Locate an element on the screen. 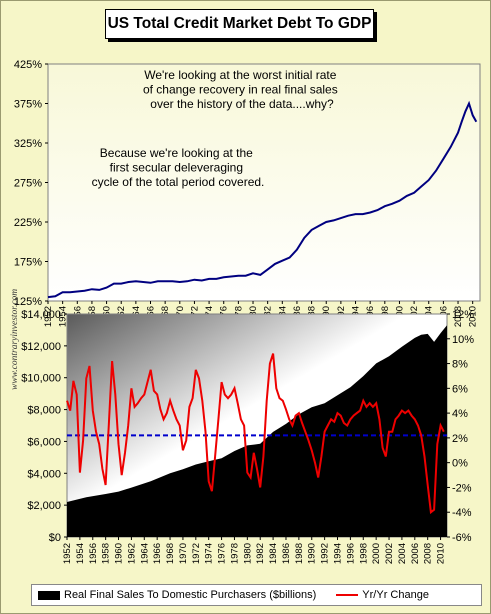 The image size is (491, 614). right-ytick-label: -2% is located at coordinates (462, 488).